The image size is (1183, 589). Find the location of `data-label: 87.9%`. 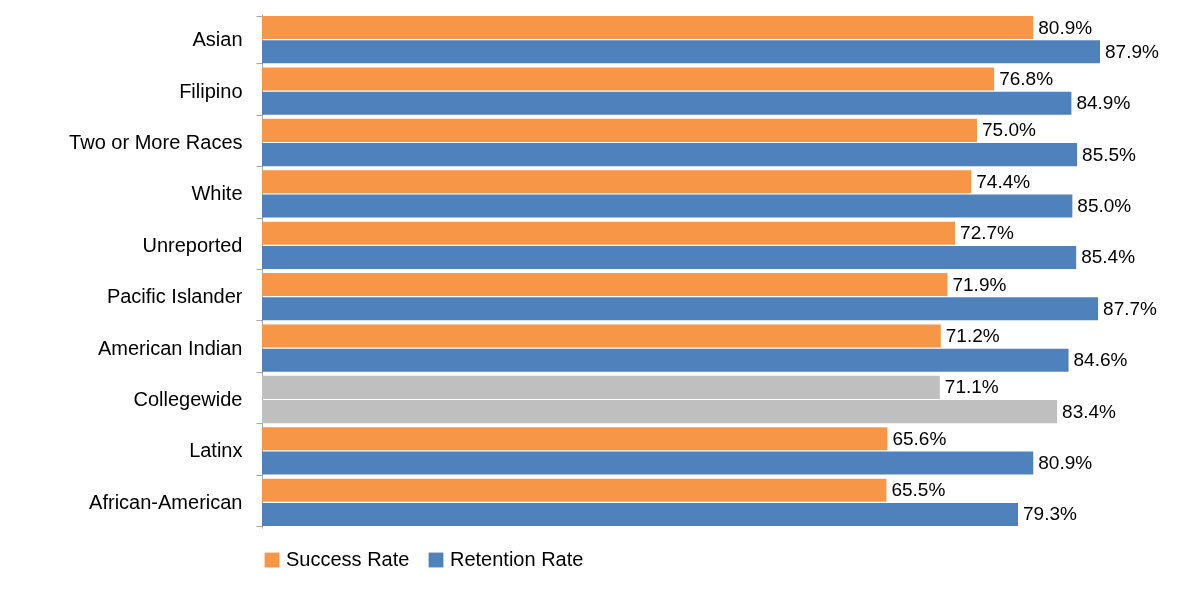

data-label: 87.9% is located at coordinates (1132, 51).